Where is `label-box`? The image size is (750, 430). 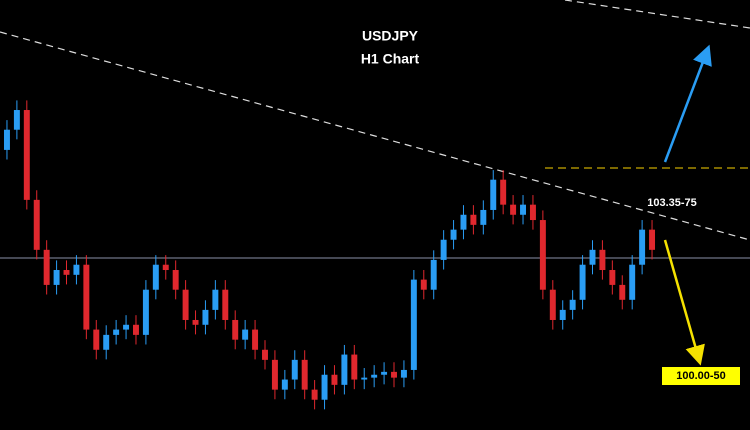
label-box is located at coordinates (701, 376).